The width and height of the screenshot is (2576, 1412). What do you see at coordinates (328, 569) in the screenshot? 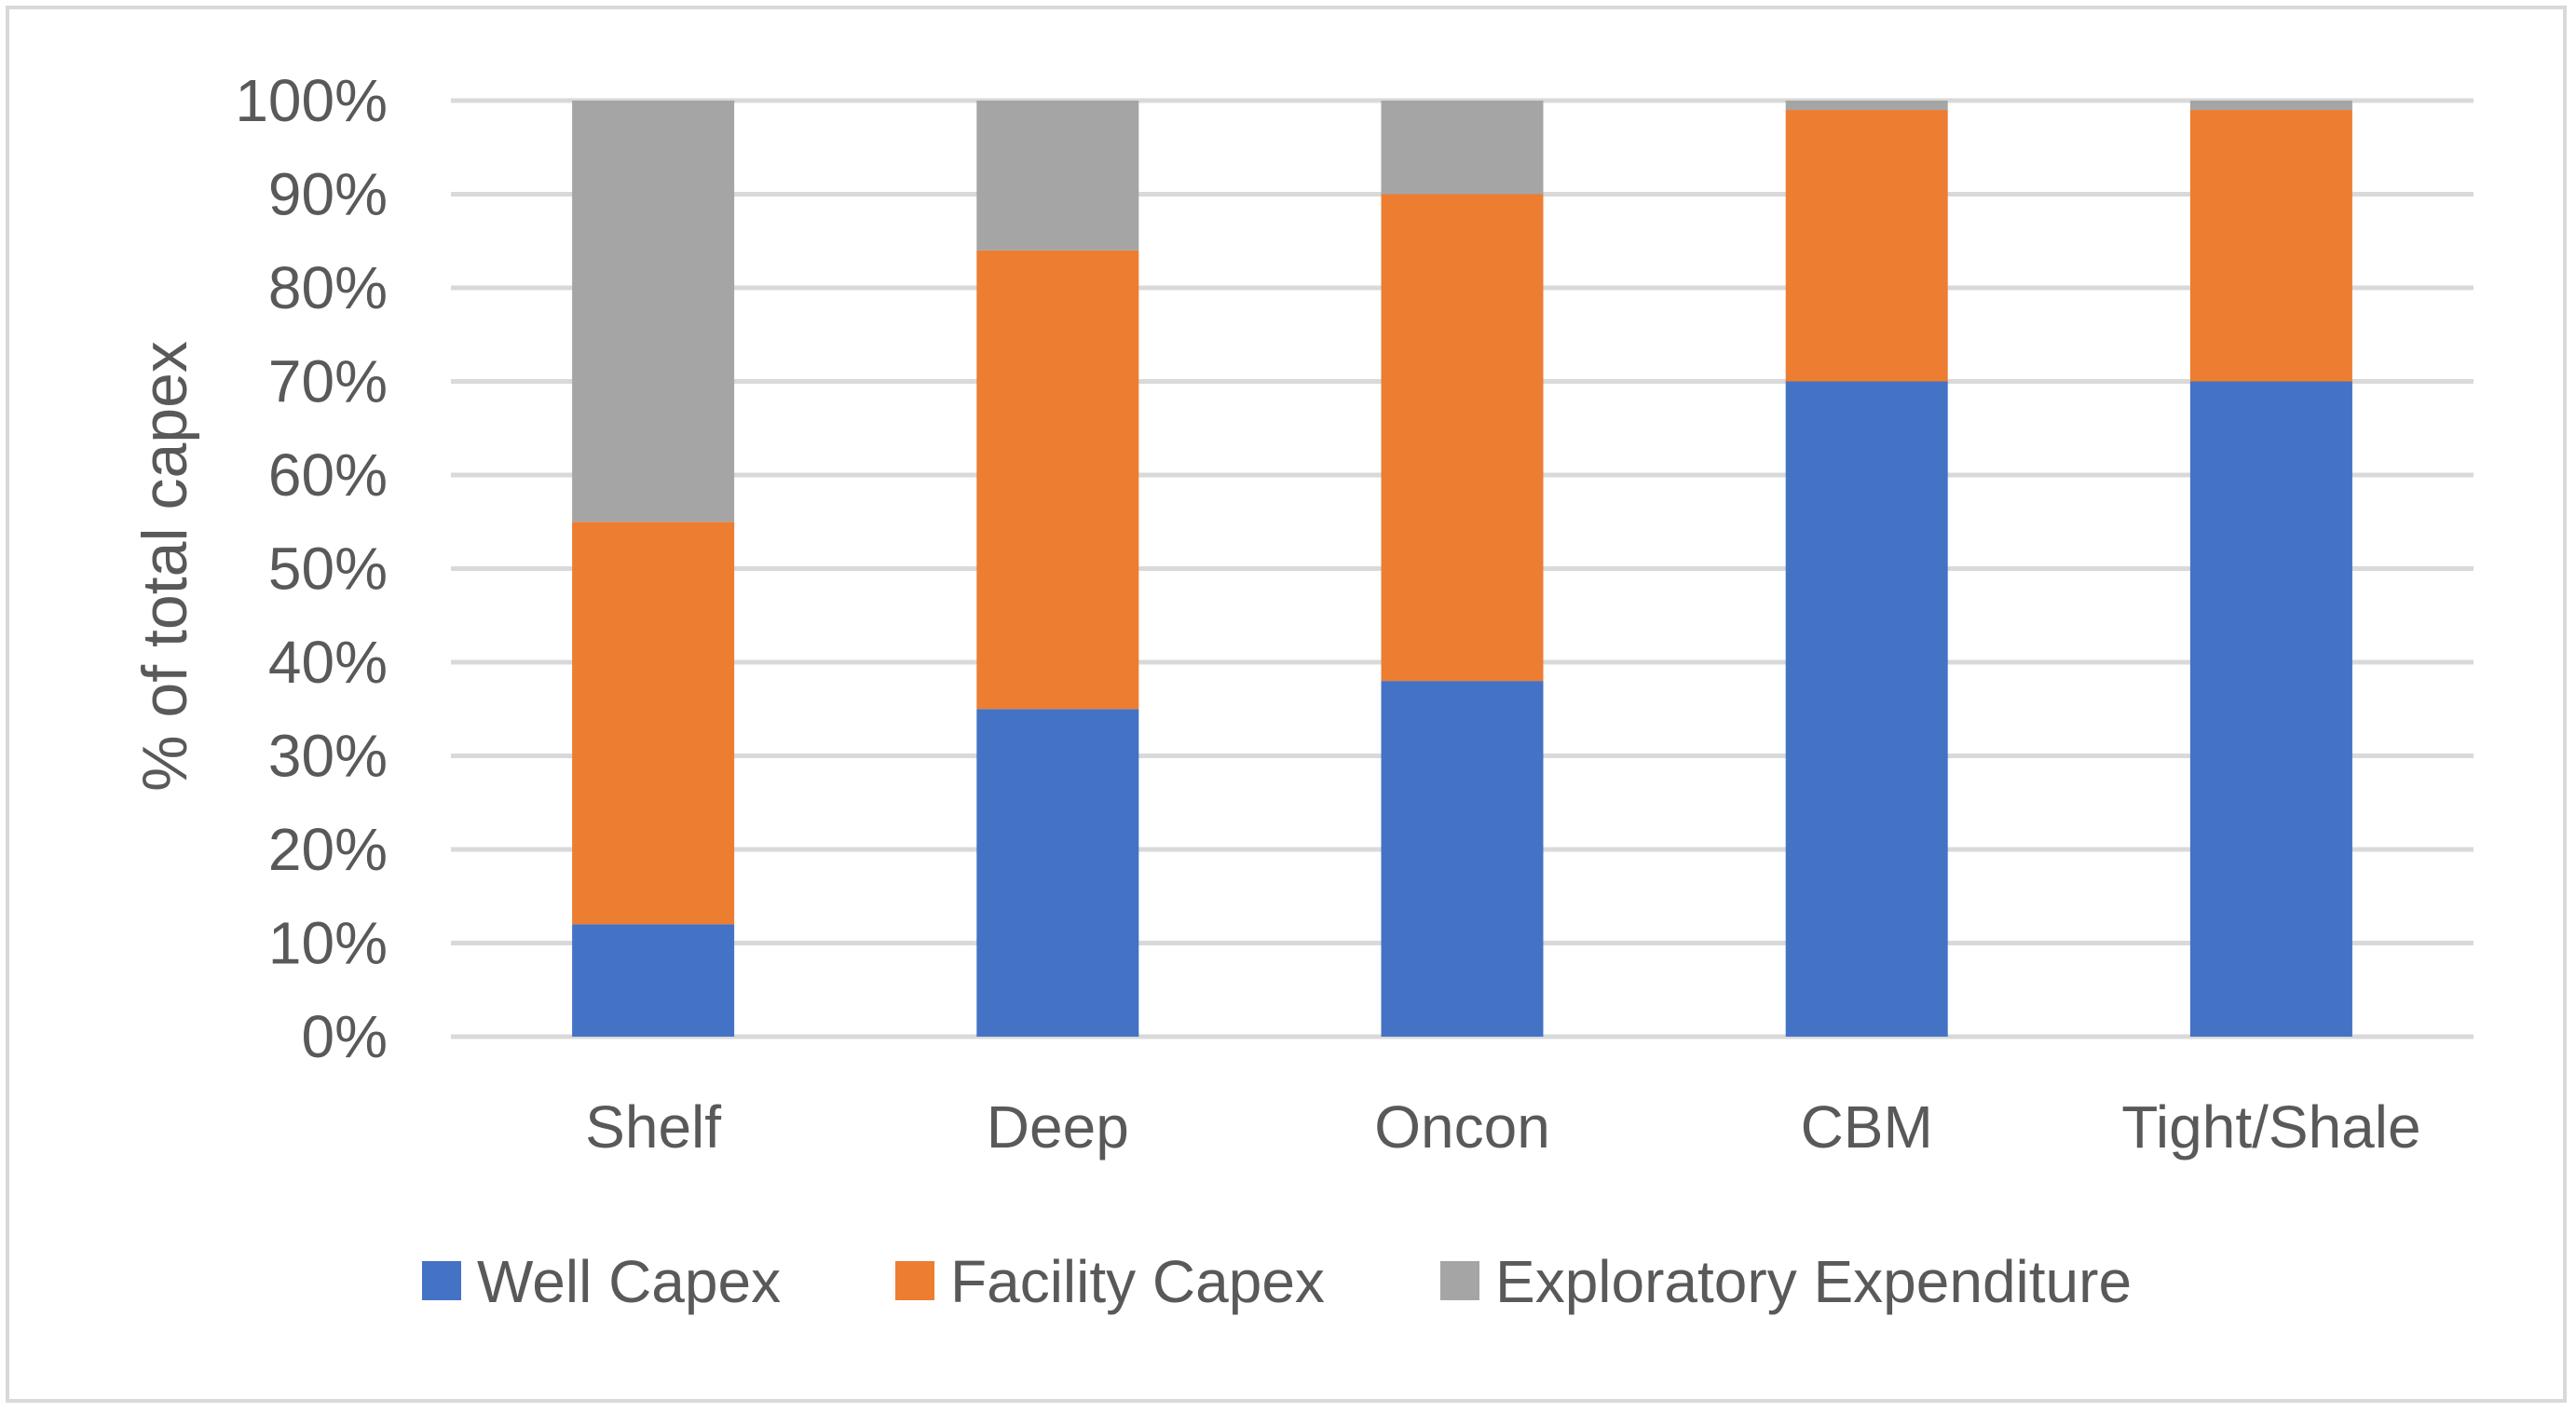
I see `y-tick-label: 50%` at bounding box center [328, 569].